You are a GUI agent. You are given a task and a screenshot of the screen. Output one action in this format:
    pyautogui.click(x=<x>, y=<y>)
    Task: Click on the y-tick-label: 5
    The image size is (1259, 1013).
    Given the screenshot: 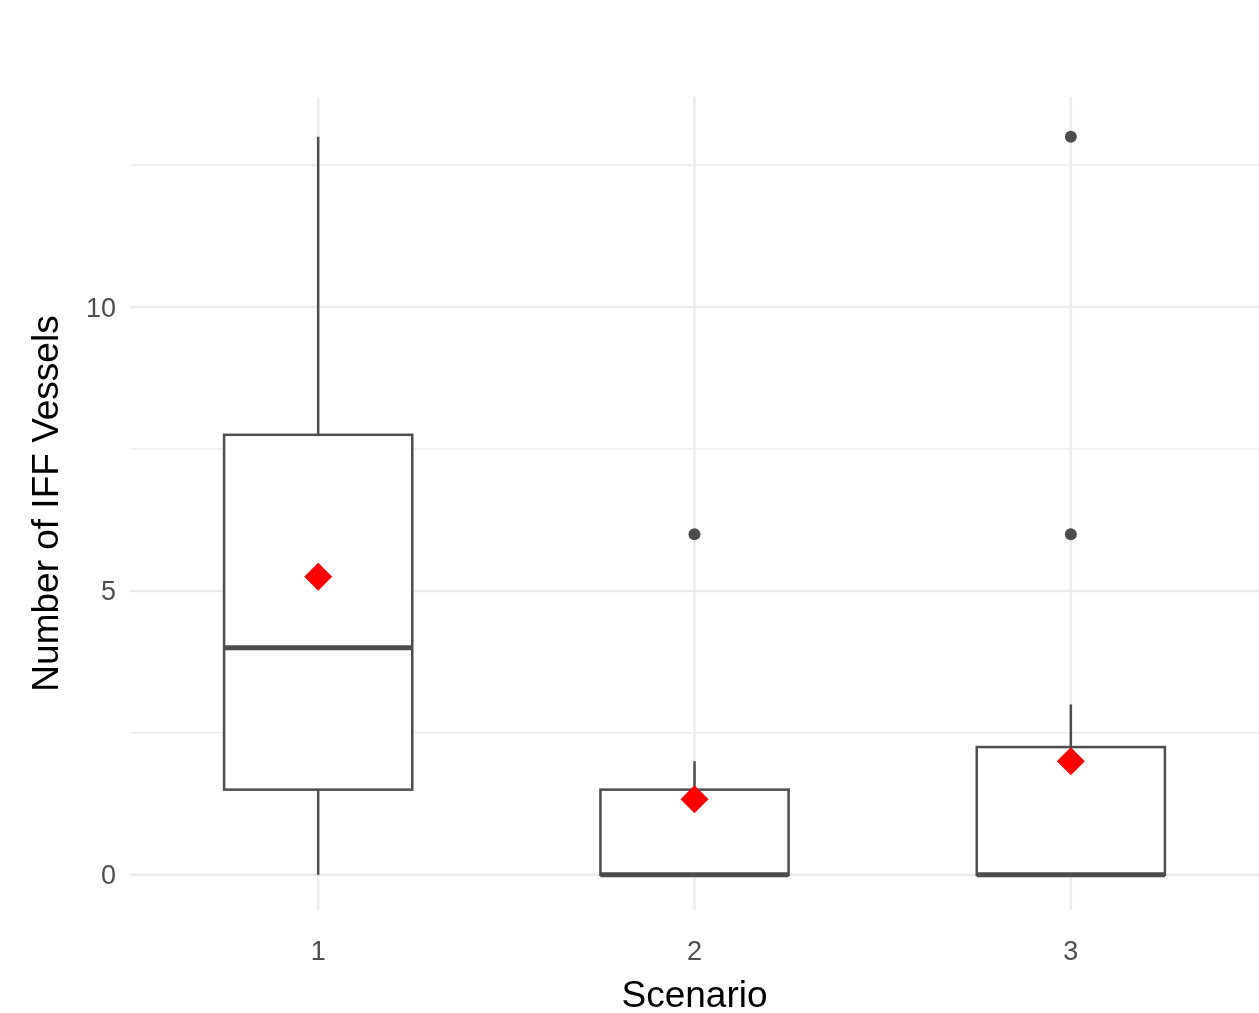 What is the action you would take?
    pyautogui.click(x=108, y=591)
    